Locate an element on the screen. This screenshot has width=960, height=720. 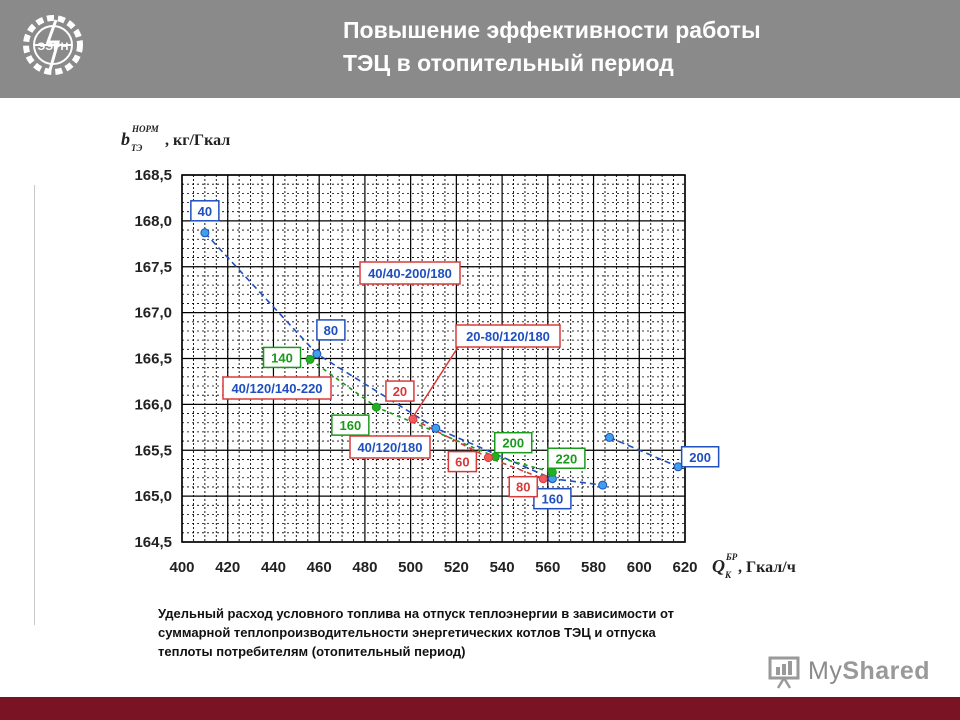
point-label: 40 is located at coordinates (205, 211).